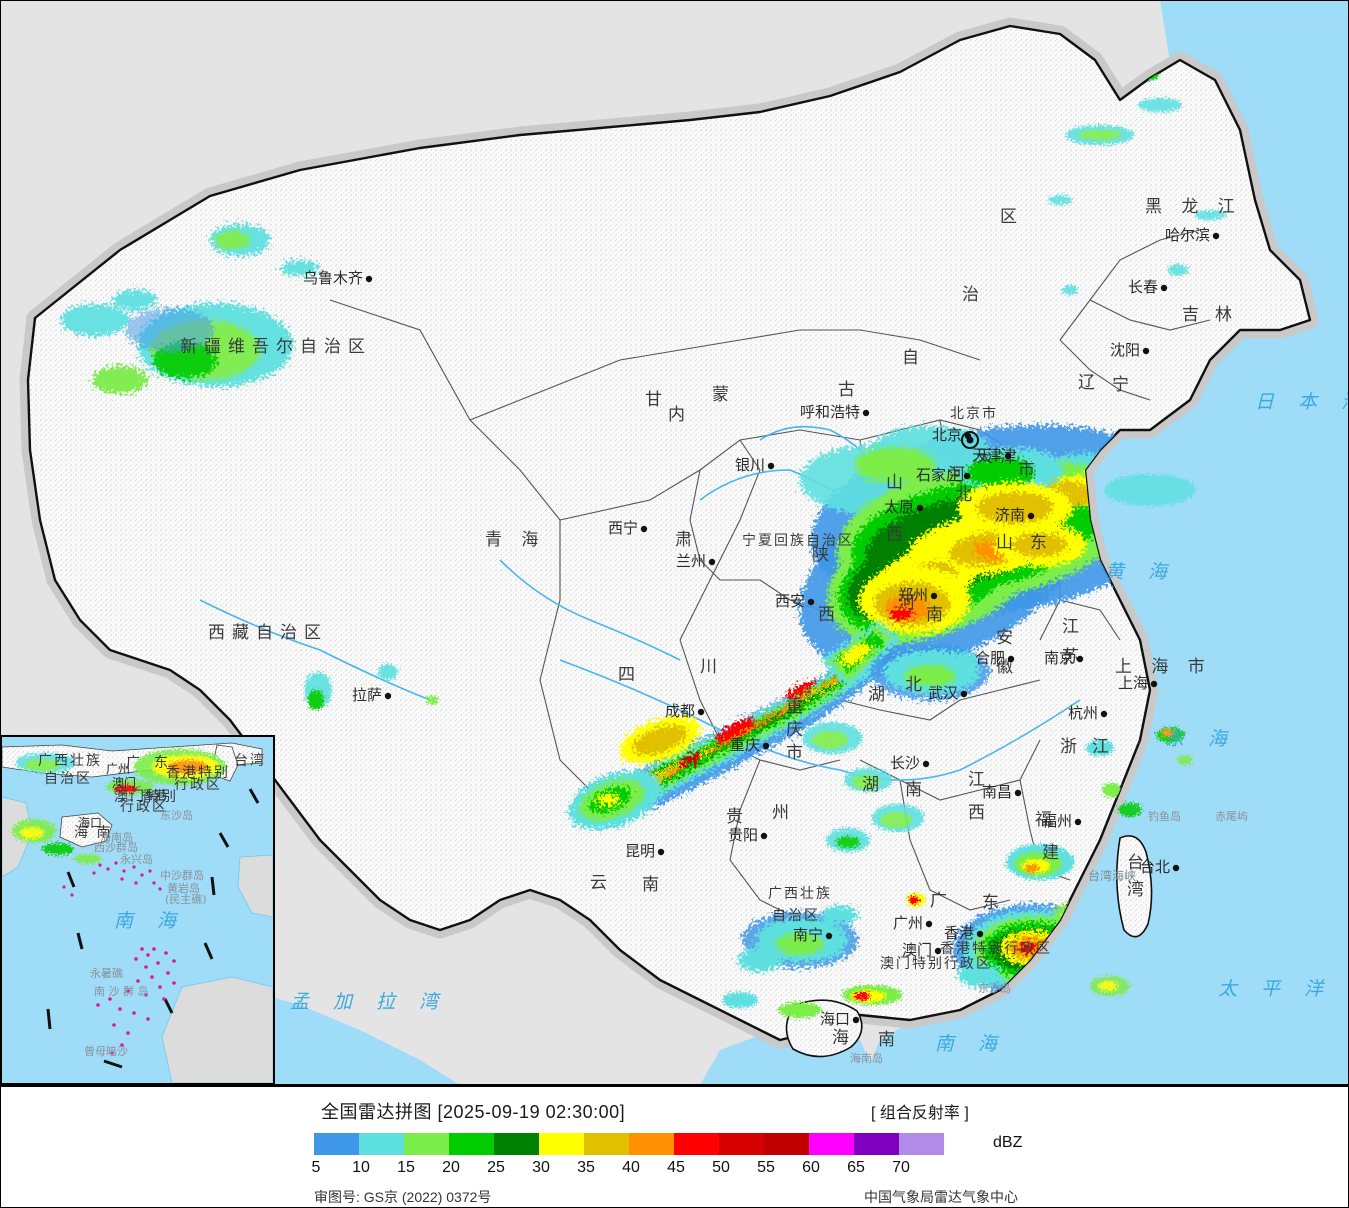  I want to click on province-label: 福, so click(1047, 820).